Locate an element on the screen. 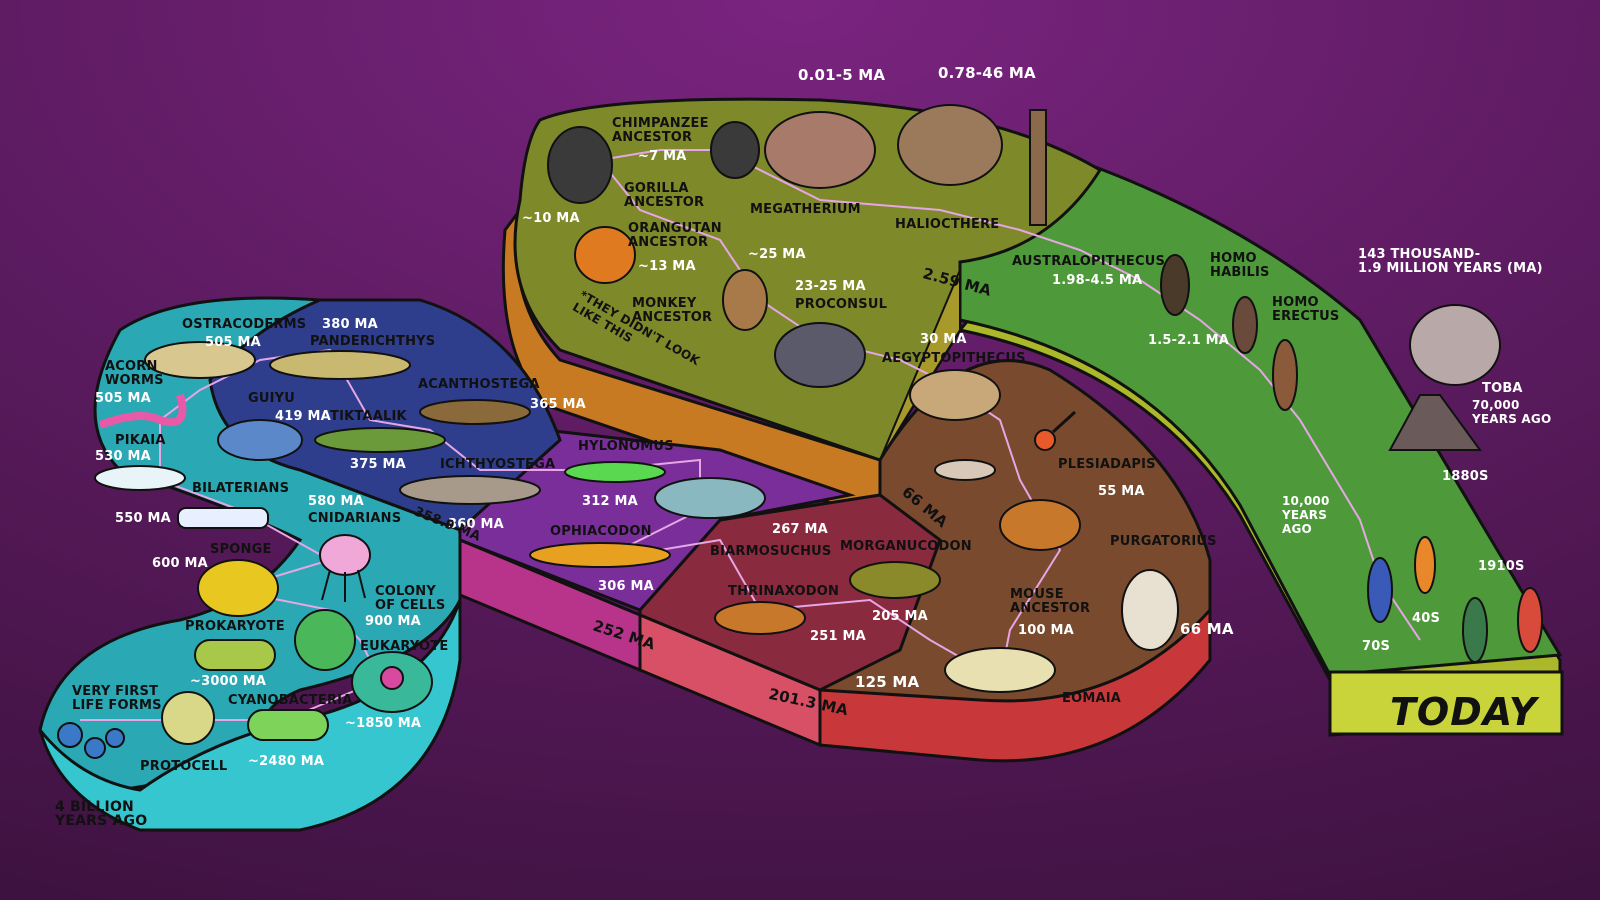 Image resolution: width=1600 pixels, height=900 pixels. sponge-label: SPONGE is located at coordinates (241, 549).